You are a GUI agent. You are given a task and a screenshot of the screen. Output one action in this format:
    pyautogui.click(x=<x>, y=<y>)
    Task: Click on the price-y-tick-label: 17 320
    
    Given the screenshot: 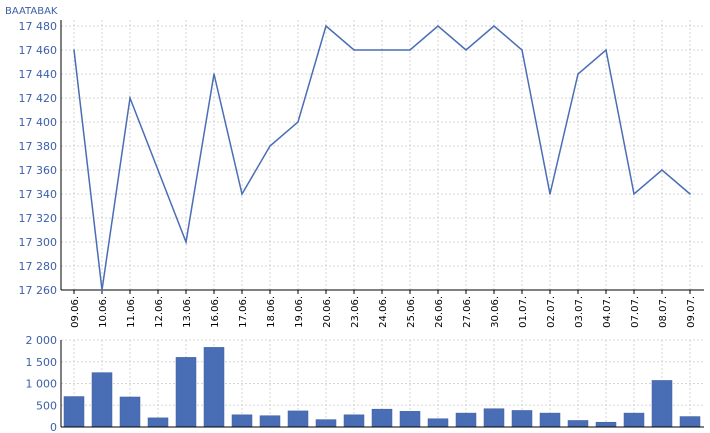 What is the action you would take?
    pyautogui.click(x=38, y=218)
    